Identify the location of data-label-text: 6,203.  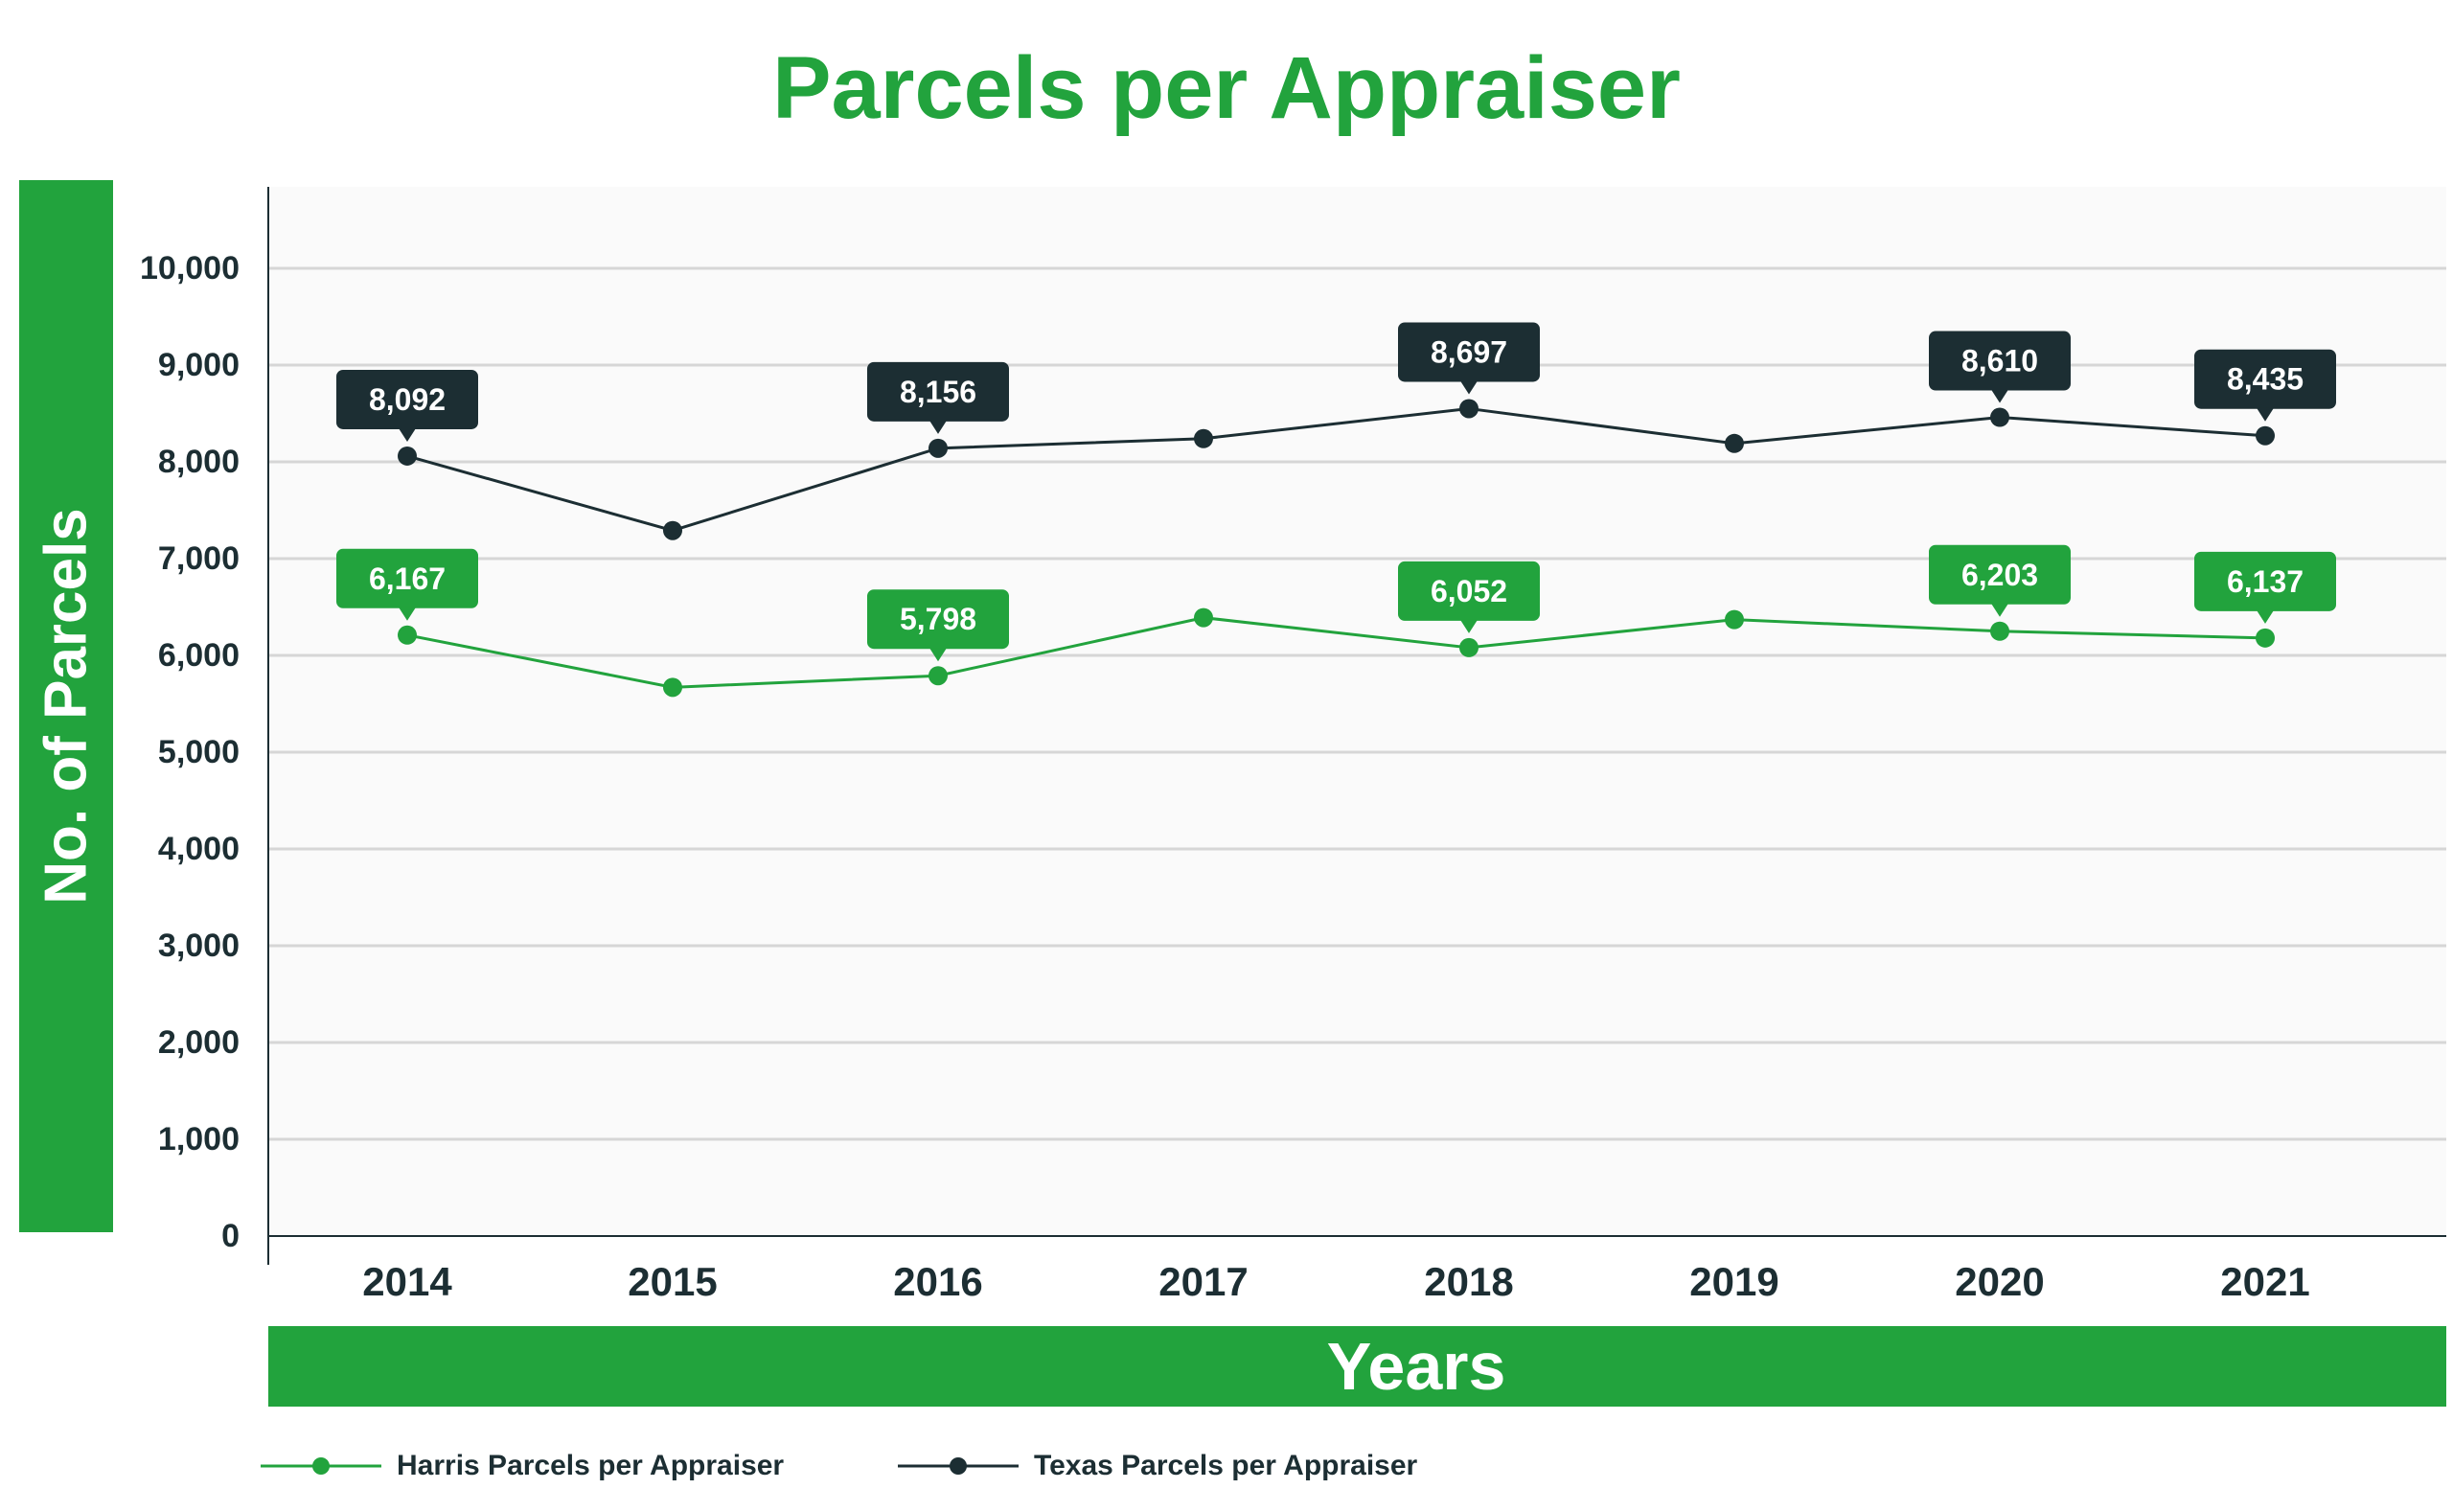
(1999, 575).